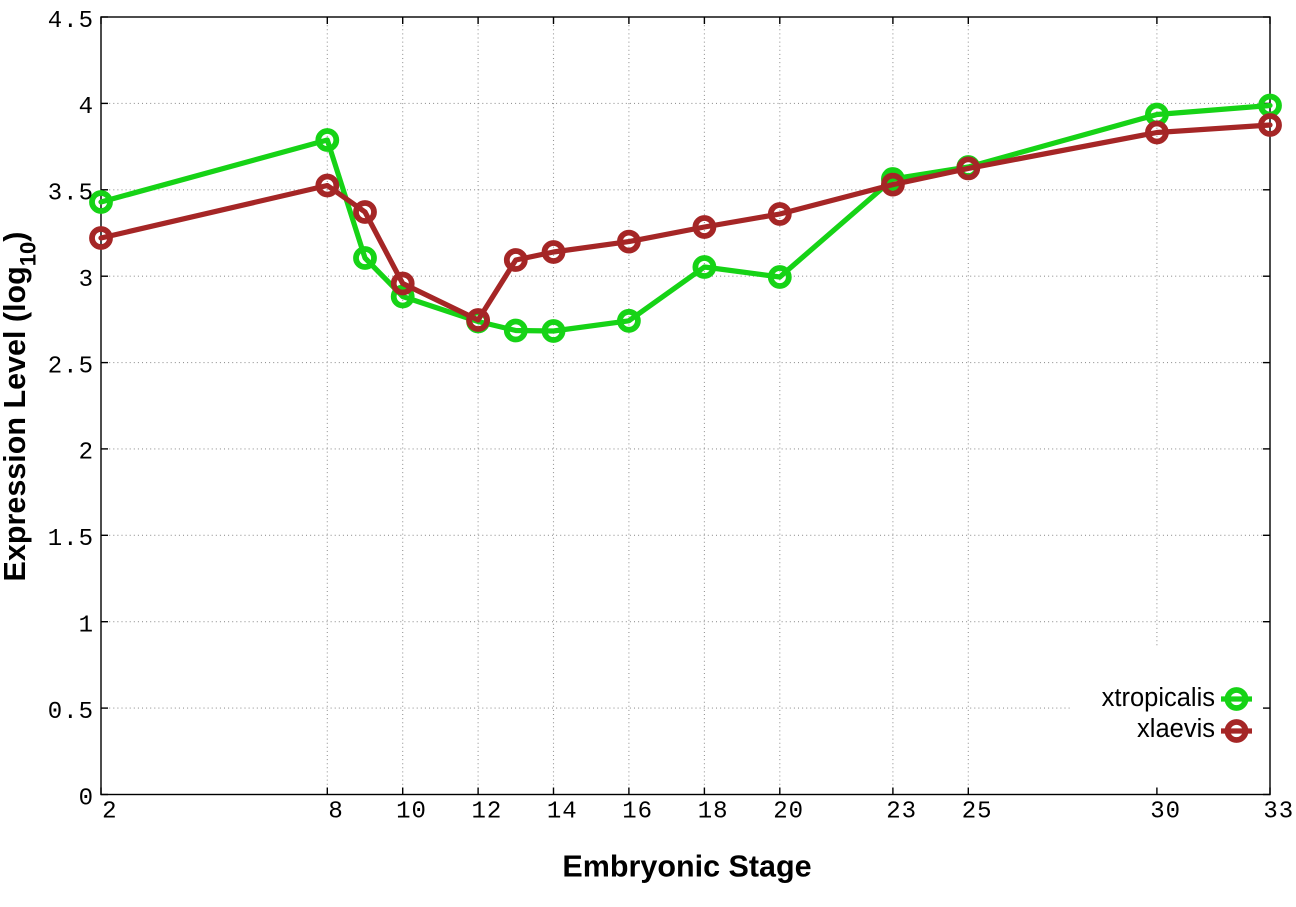  What do you see at coordinates (788, 812) in the screenshot?
I see `svg-text: 20` at bounding box center [788, 812].